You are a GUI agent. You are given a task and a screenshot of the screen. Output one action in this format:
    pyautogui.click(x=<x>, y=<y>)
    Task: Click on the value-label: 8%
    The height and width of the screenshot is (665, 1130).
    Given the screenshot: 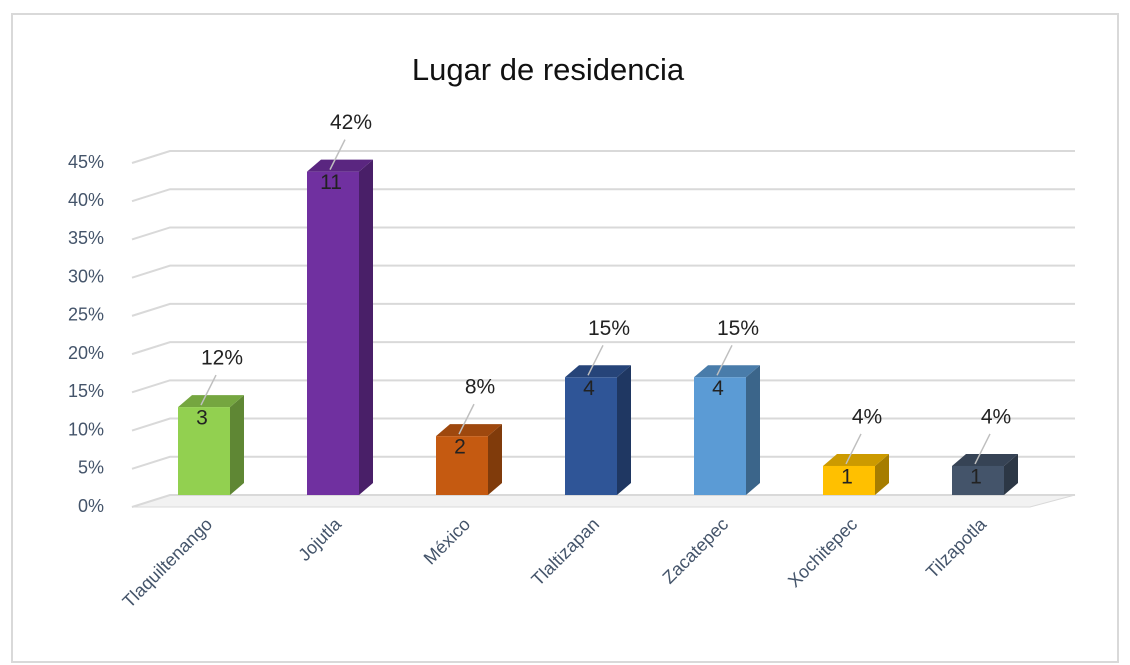 What is the action you would take?
    pyautogui.click(x=480, y=387)
    